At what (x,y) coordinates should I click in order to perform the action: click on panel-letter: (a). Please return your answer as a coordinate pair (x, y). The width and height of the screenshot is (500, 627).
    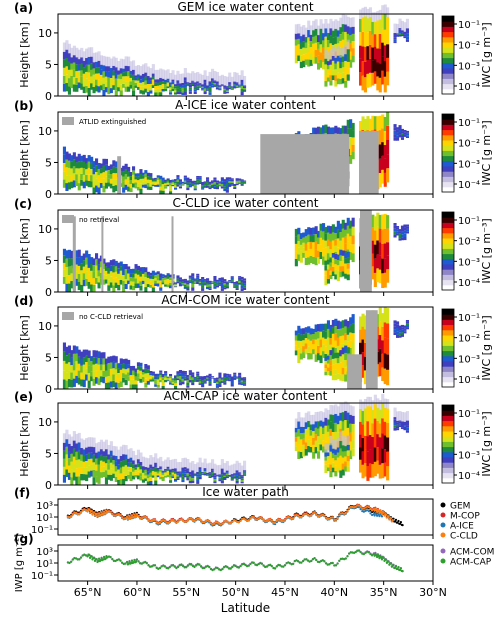
    Looking at the image, I should click on (23, 8).